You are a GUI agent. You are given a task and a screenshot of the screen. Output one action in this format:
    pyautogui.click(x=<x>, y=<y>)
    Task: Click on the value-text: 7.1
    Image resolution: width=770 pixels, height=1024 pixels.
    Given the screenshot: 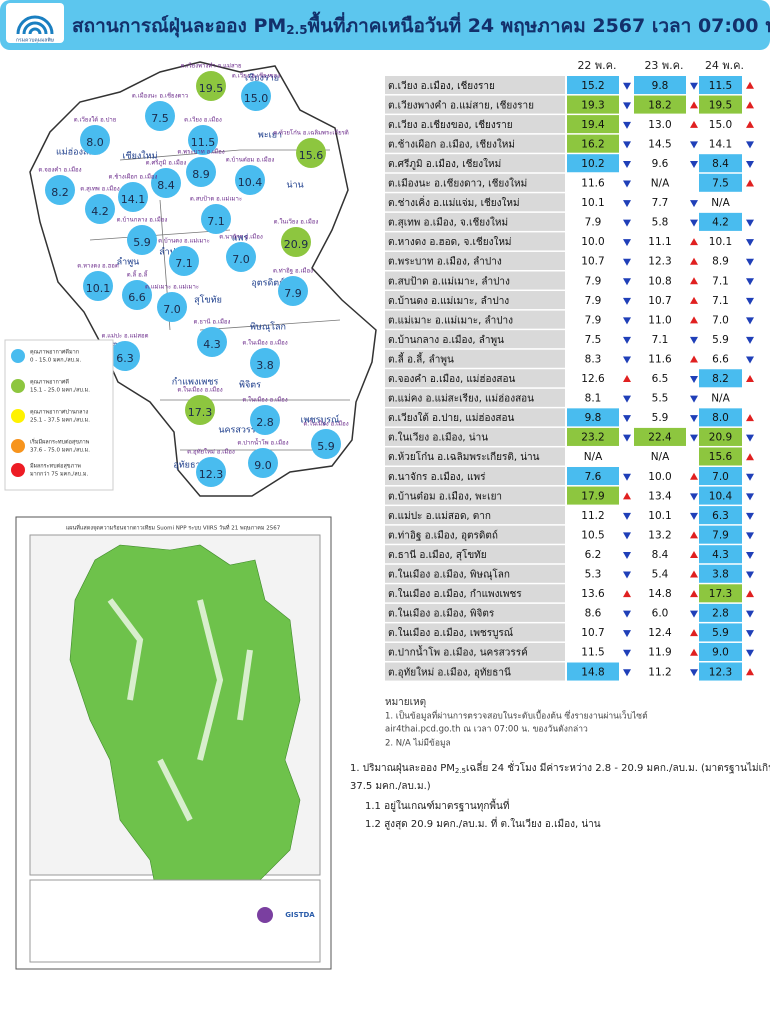 What is the action you would take?
    pyautogui.click(x=720, y=301)
    